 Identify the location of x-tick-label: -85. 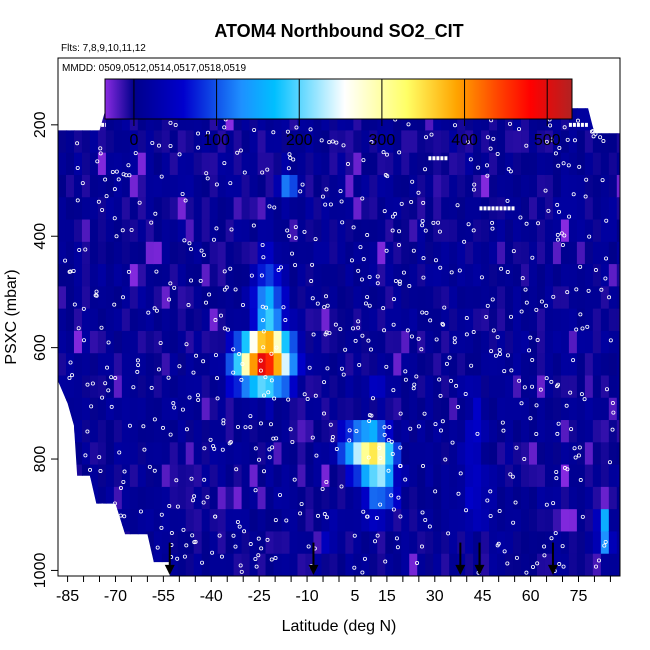
(67, 596).